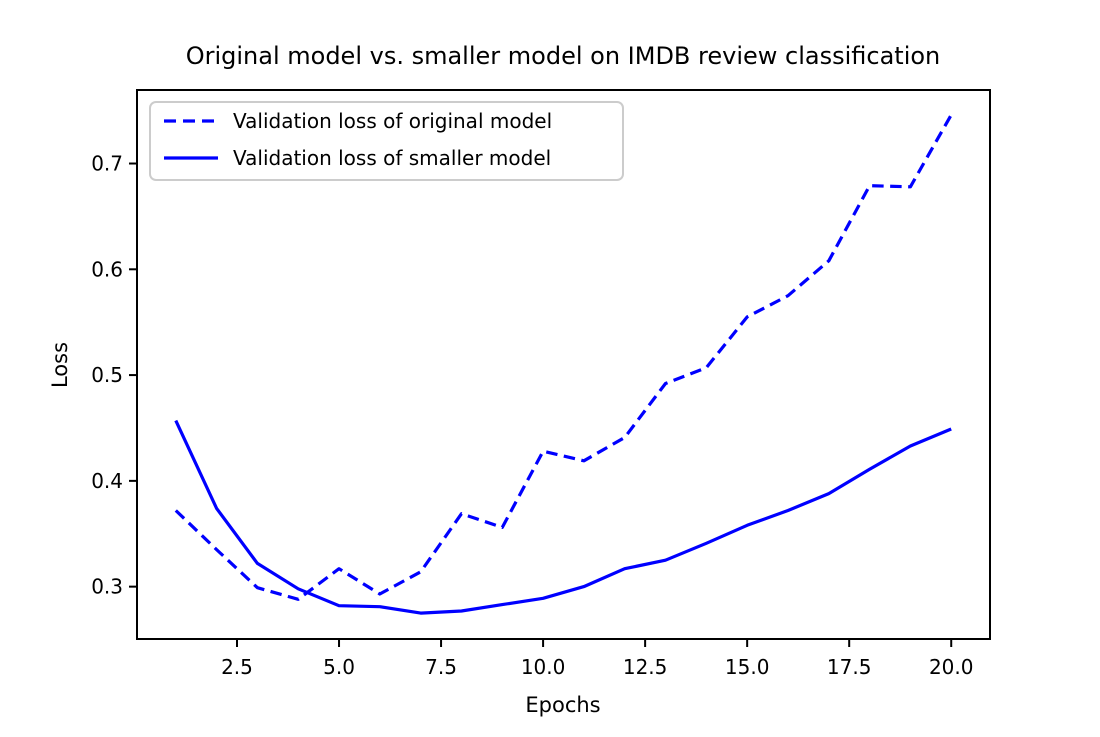  Describe the element at coordinates (107, 481) in the screenshot. I see `y-tick-label: 0.4` at that location.